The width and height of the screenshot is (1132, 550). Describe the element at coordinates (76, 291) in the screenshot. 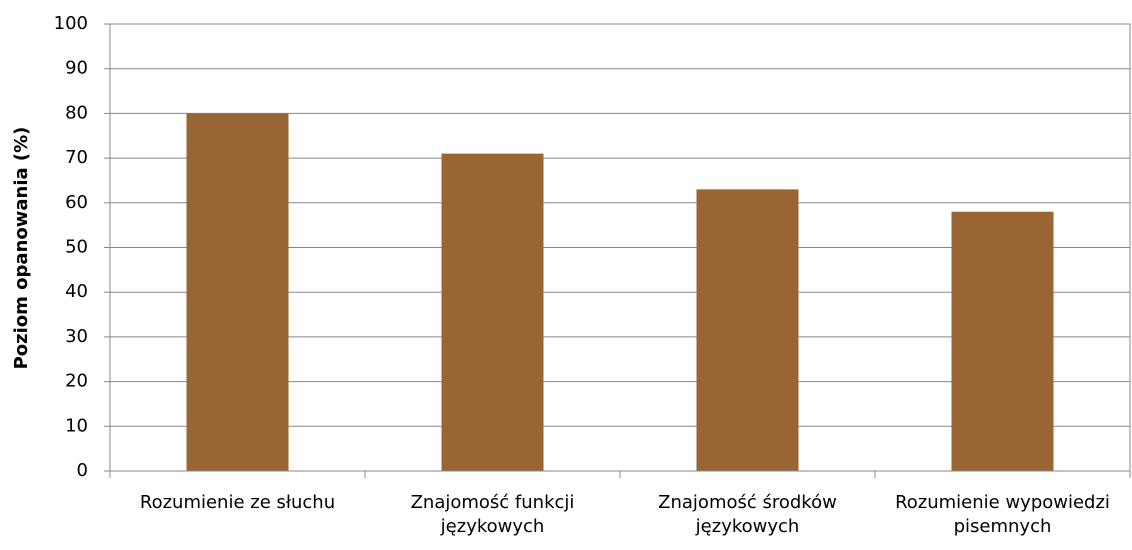

I see `y-tick-label: 40` at that location.